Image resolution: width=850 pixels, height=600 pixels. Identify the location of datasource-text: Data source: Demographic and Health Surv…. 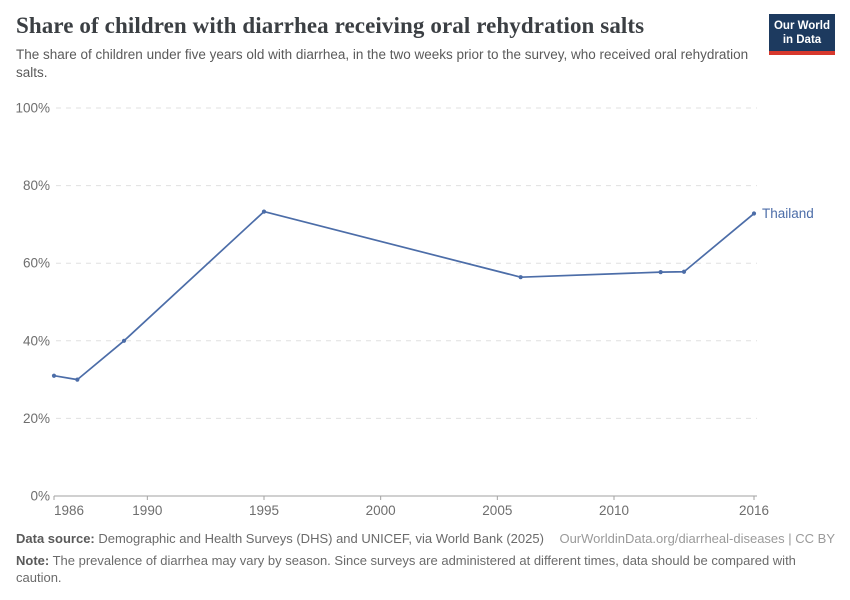
(280, 539).